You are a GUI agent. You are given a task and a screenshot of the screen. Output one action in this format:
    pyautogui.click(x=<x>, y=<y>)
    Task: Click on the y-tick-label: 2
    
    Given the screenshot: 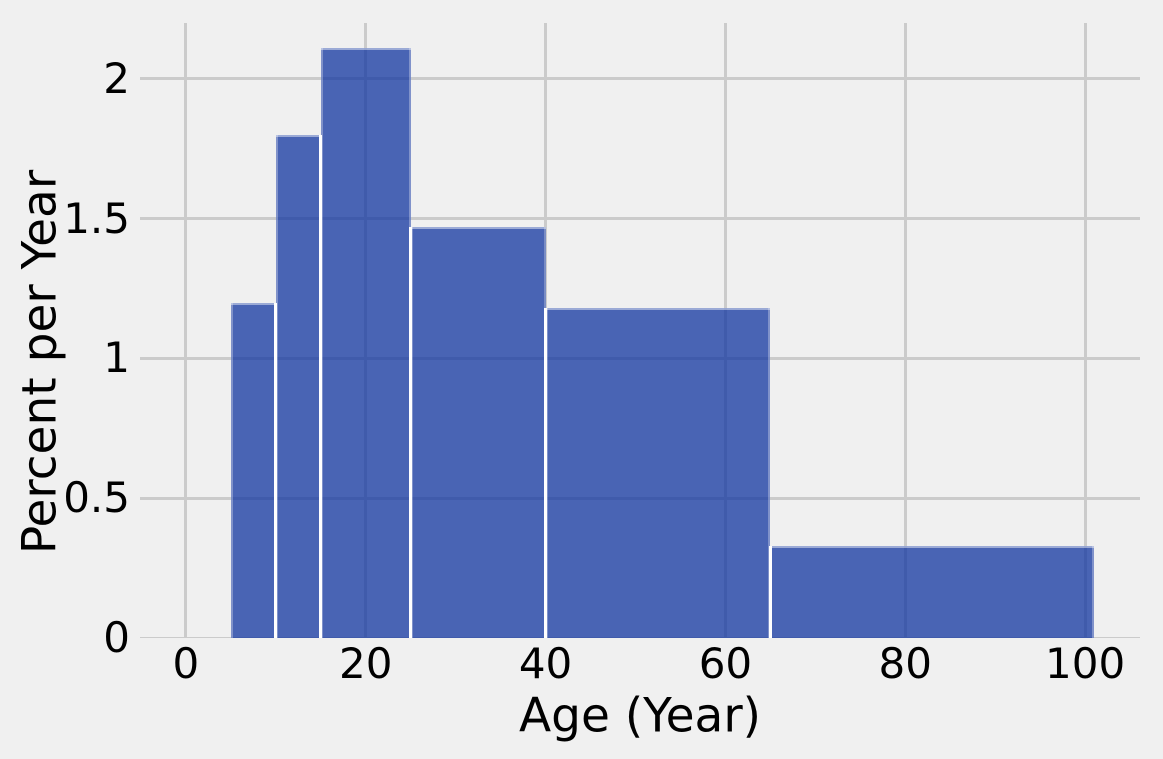 What is the action you would take?
    pyautogui.click(x=116, y=78)
    